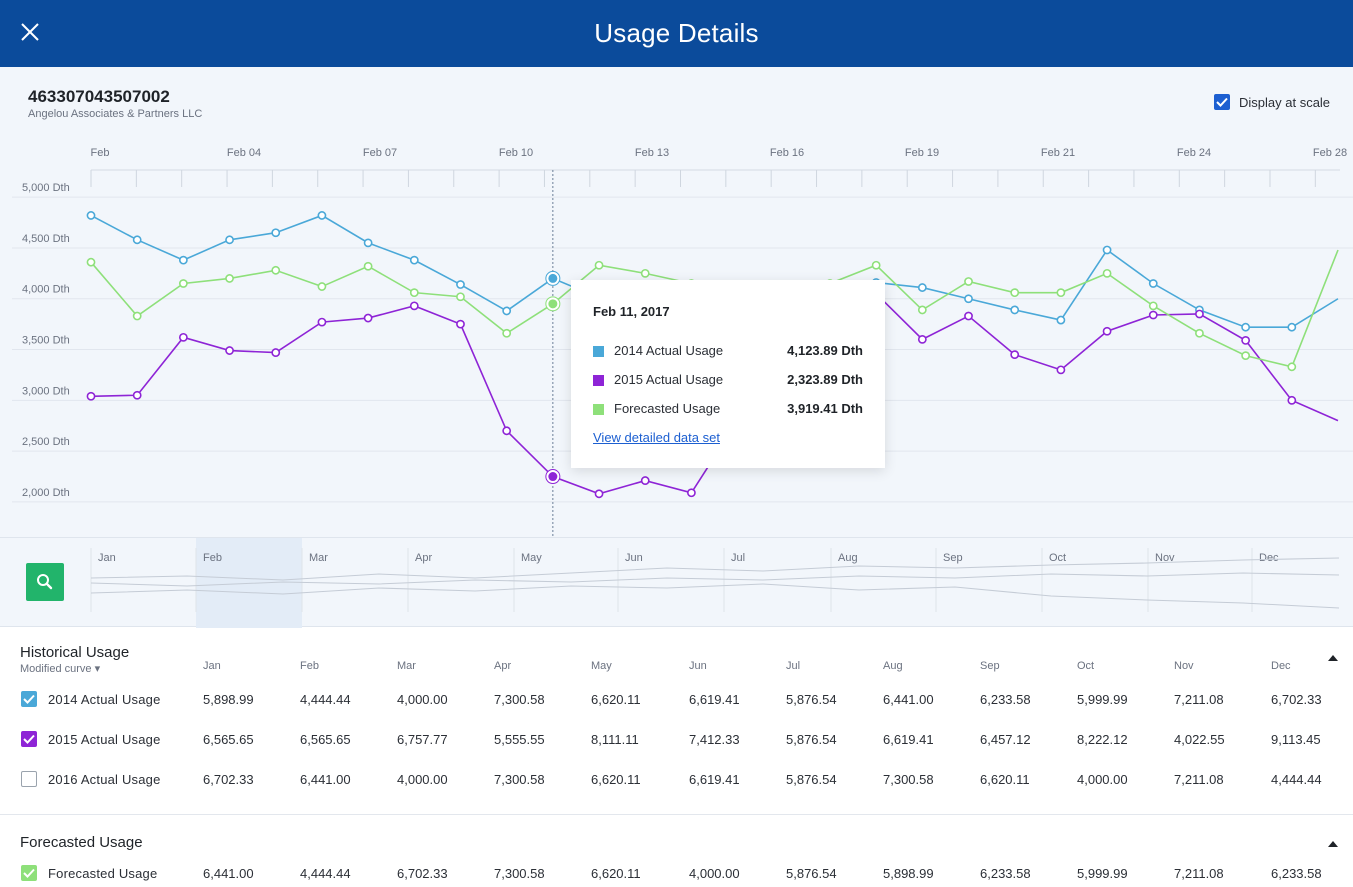  I want to click on navigator-month-label: Jun, so click(634, 558).